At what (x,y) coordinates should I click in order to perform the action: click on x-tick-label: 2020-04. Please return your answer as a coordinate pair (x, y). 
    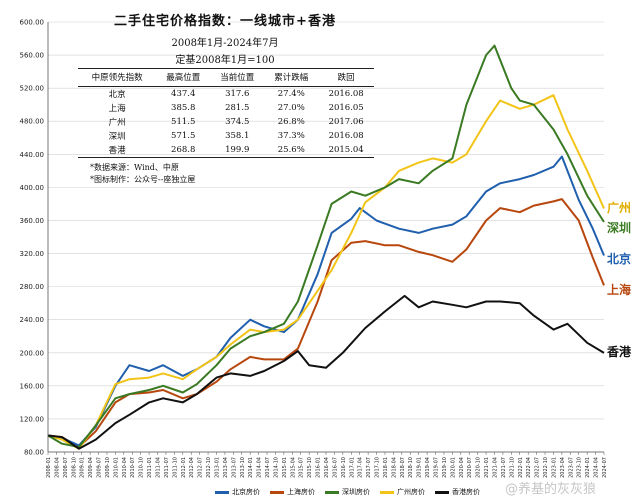
    Looking at the image, I should click on (462, 467).